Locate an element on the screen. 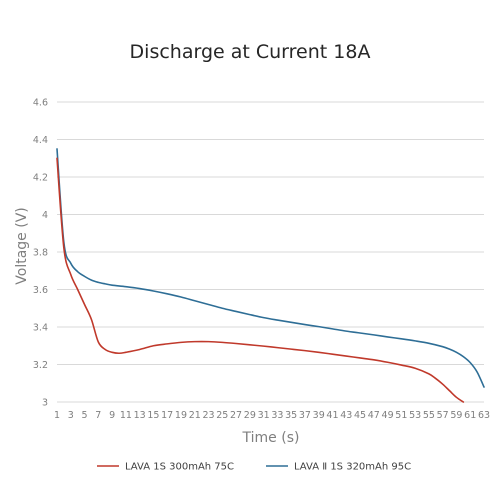  x-tick-label: 29 is located at coordinates (250, 415).